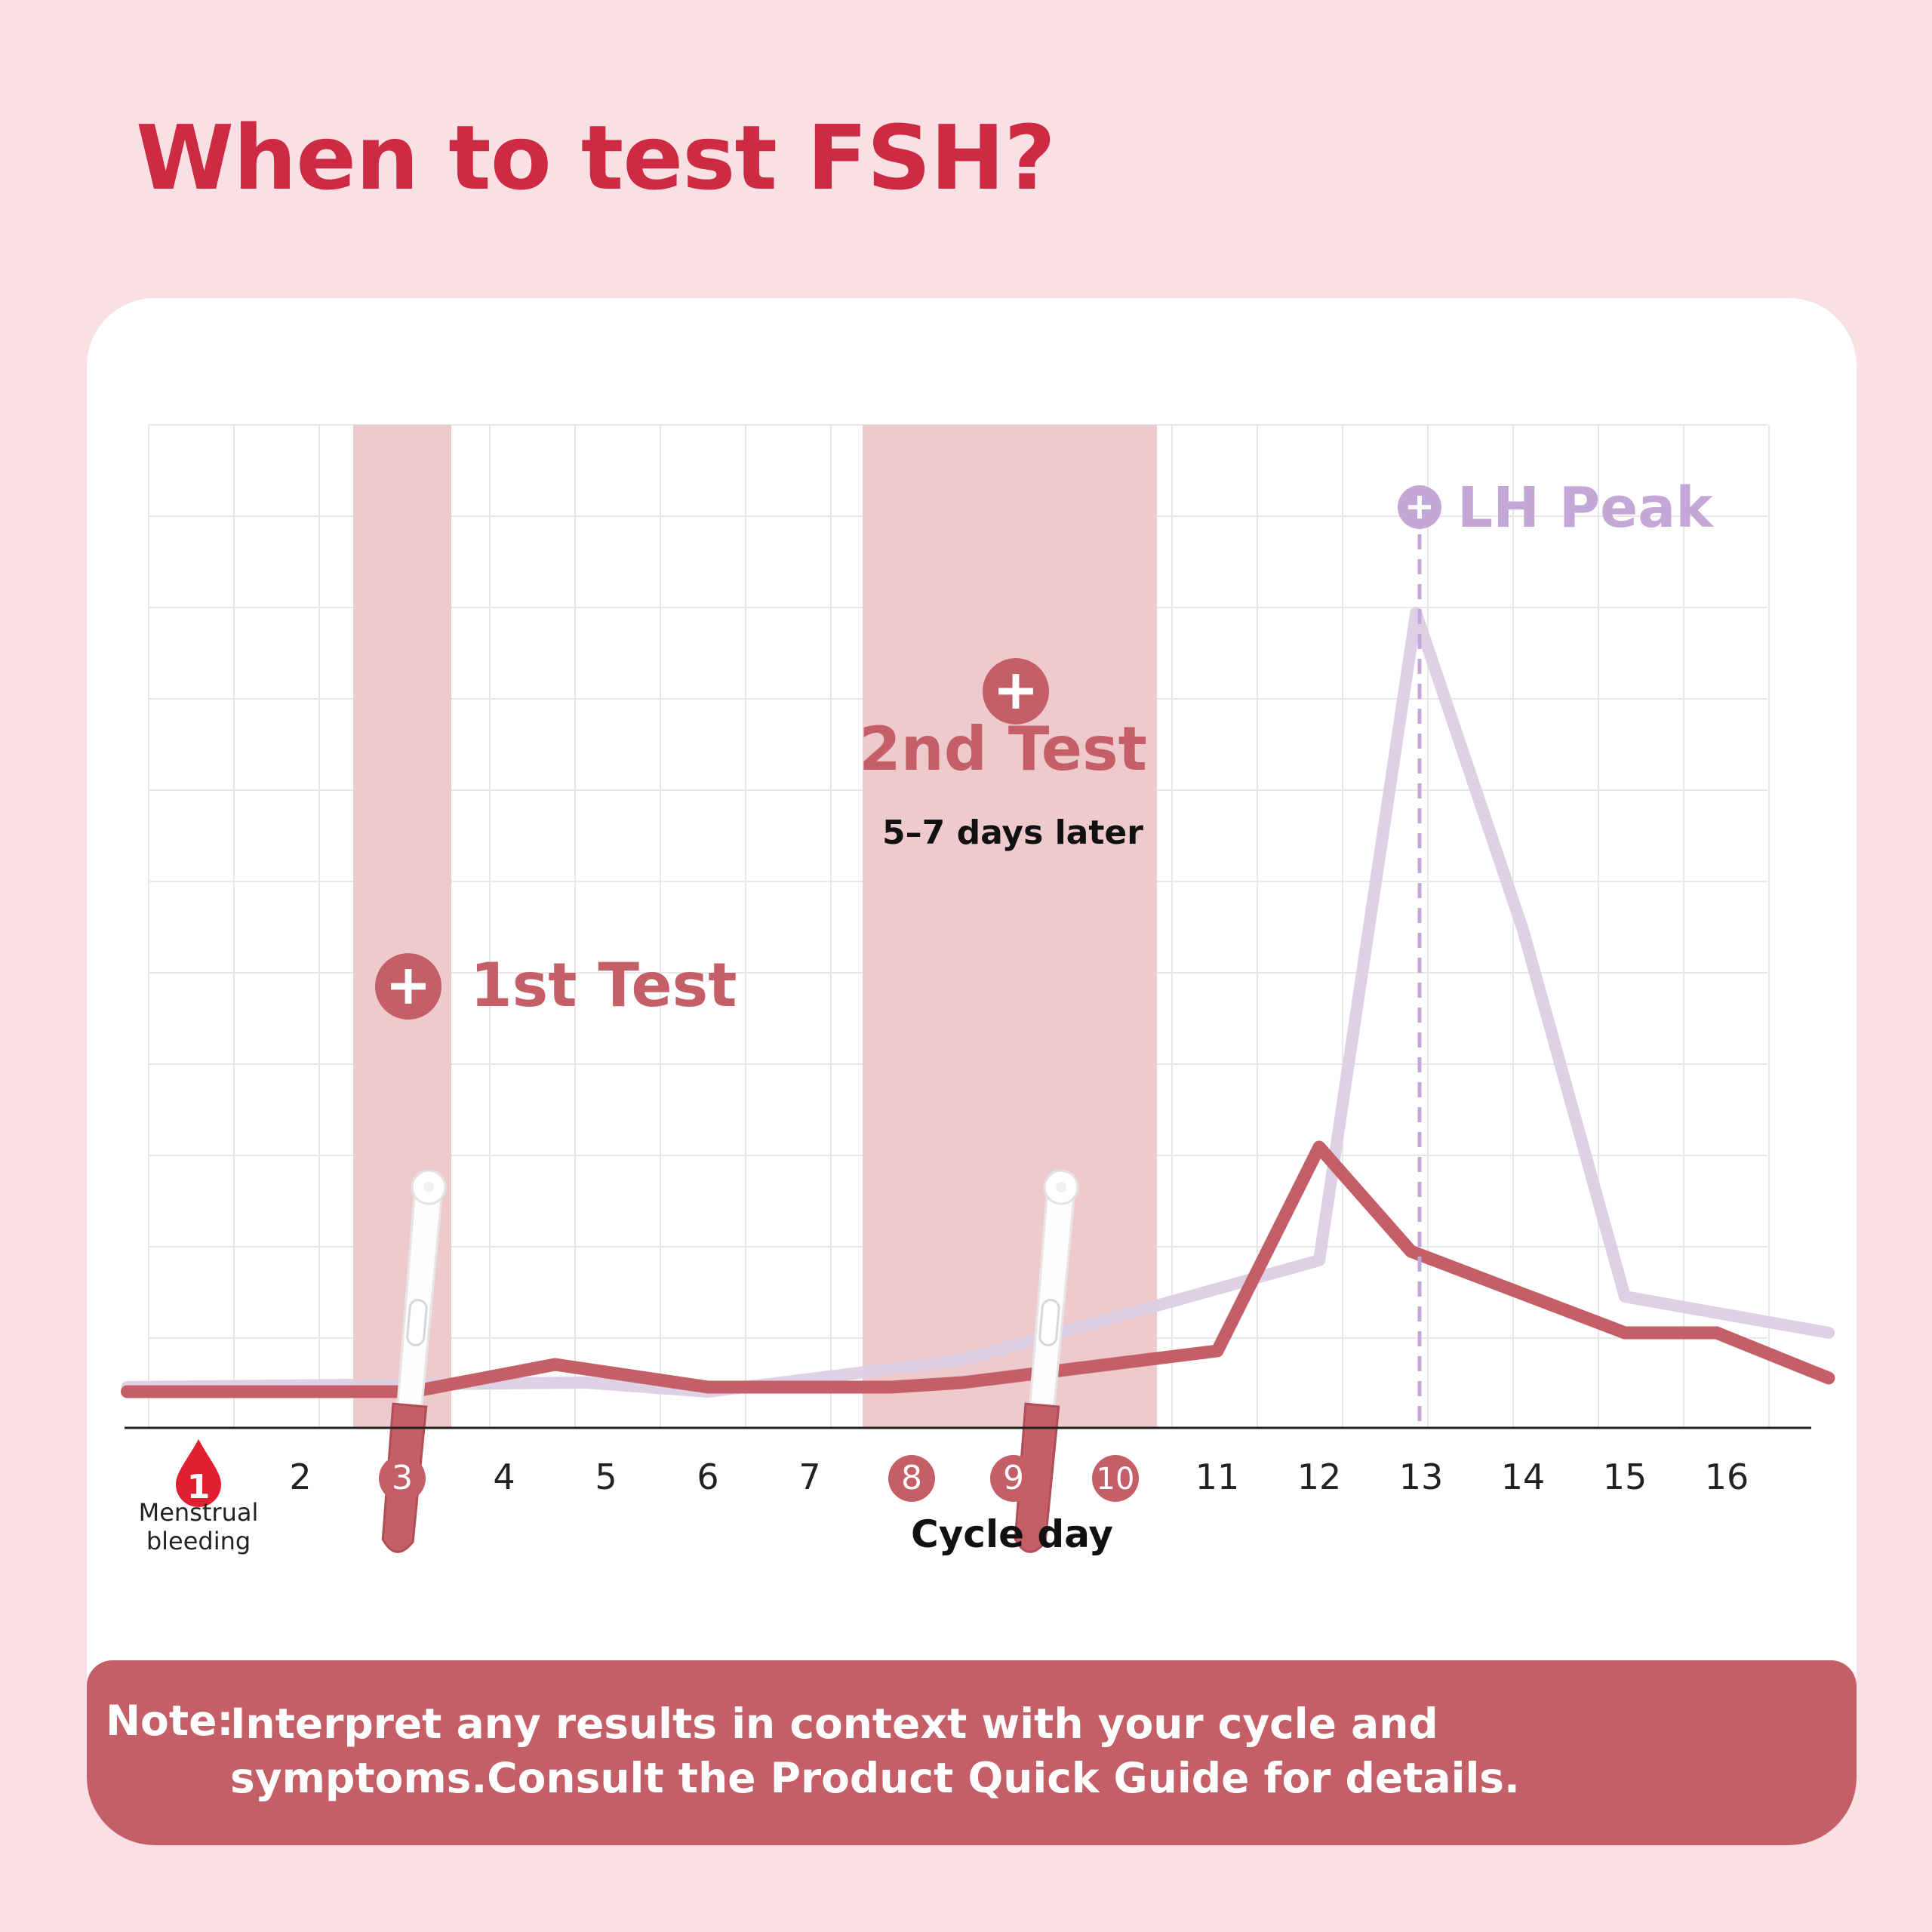 The height and width of the screenshot is (1932, 1932). Describe the element at coordinates (707, 1477) in the screenshot. I see `x-tick-label-6: 6` at that location.